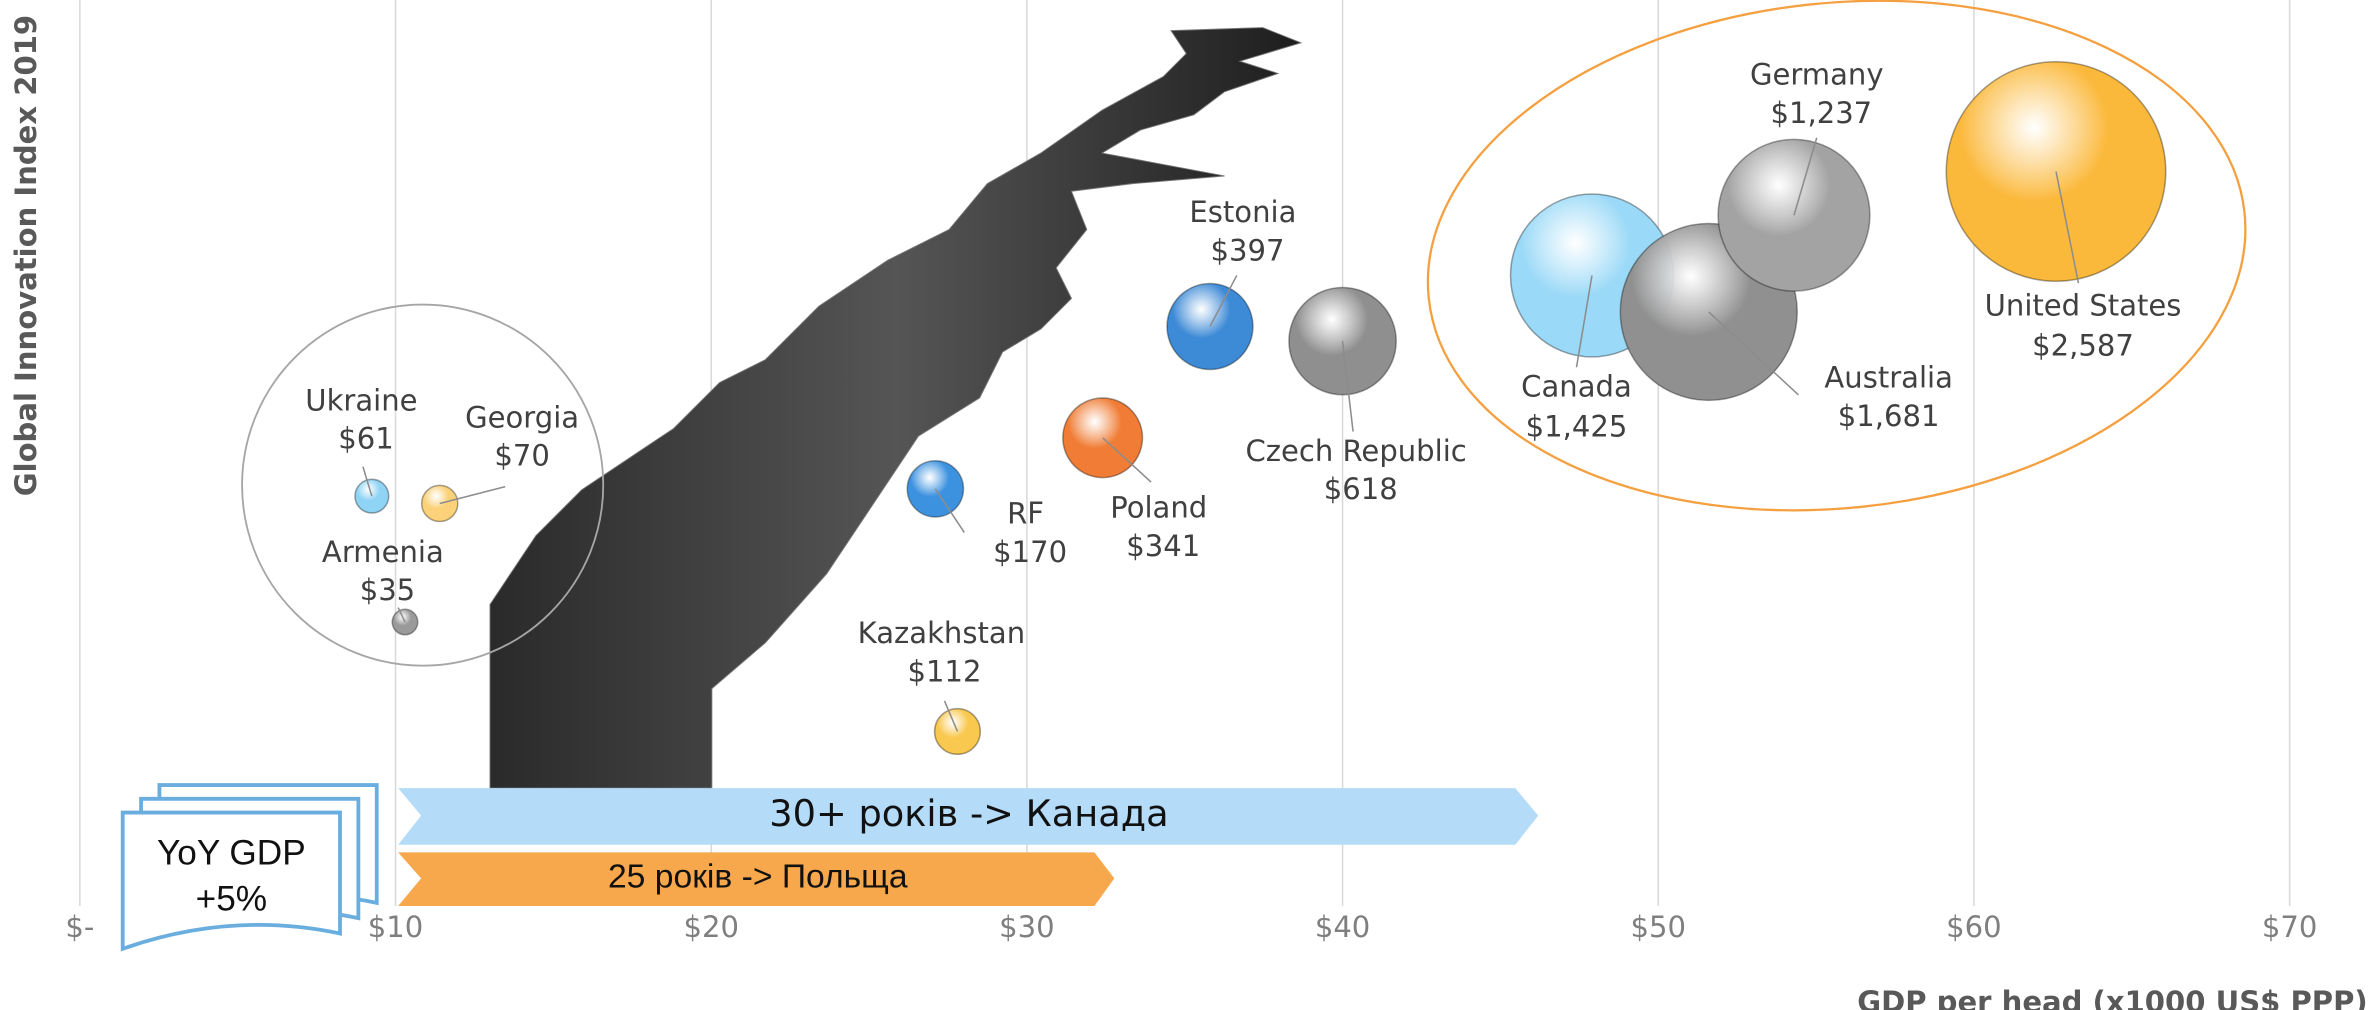 This screenshot has height=1010, width=2371. I want to click on x-tick-label: $20, so click(710, 927).